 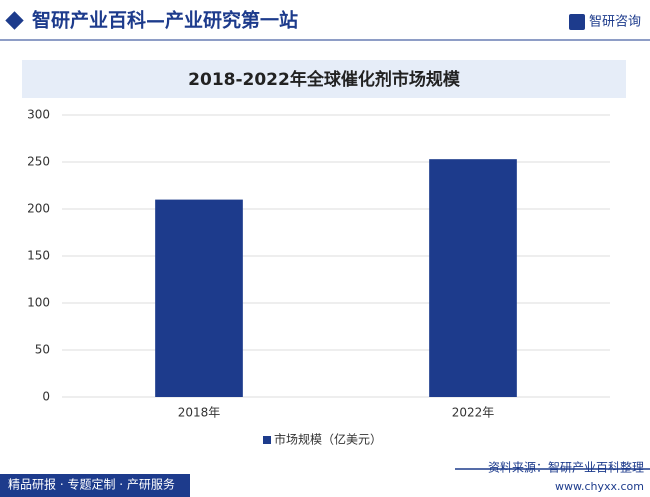 I want to click on header-title: 智研产业百科—产业研究第一站, so click(x=165, y=20).